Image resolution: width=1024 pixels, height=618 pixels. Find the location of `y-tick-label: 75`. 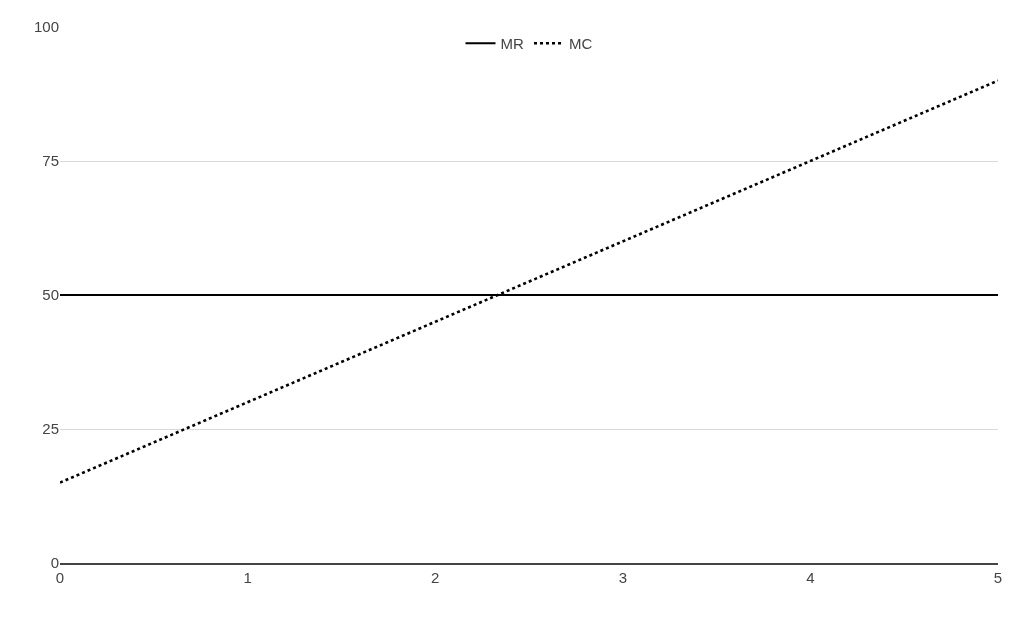

y-tick-label: 75 is located at coordinates (50, 161).